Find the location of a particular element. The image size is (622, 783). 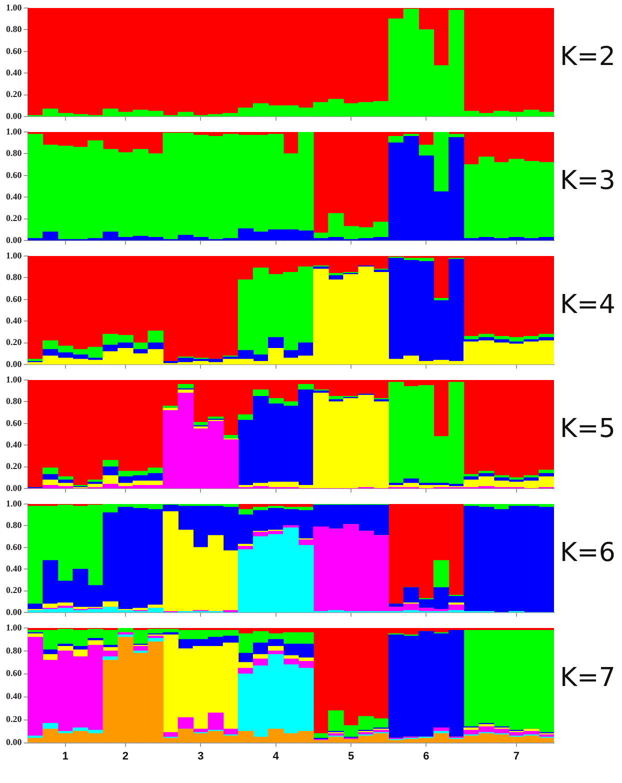

text: K=2 is located at coordinates (588, 57).